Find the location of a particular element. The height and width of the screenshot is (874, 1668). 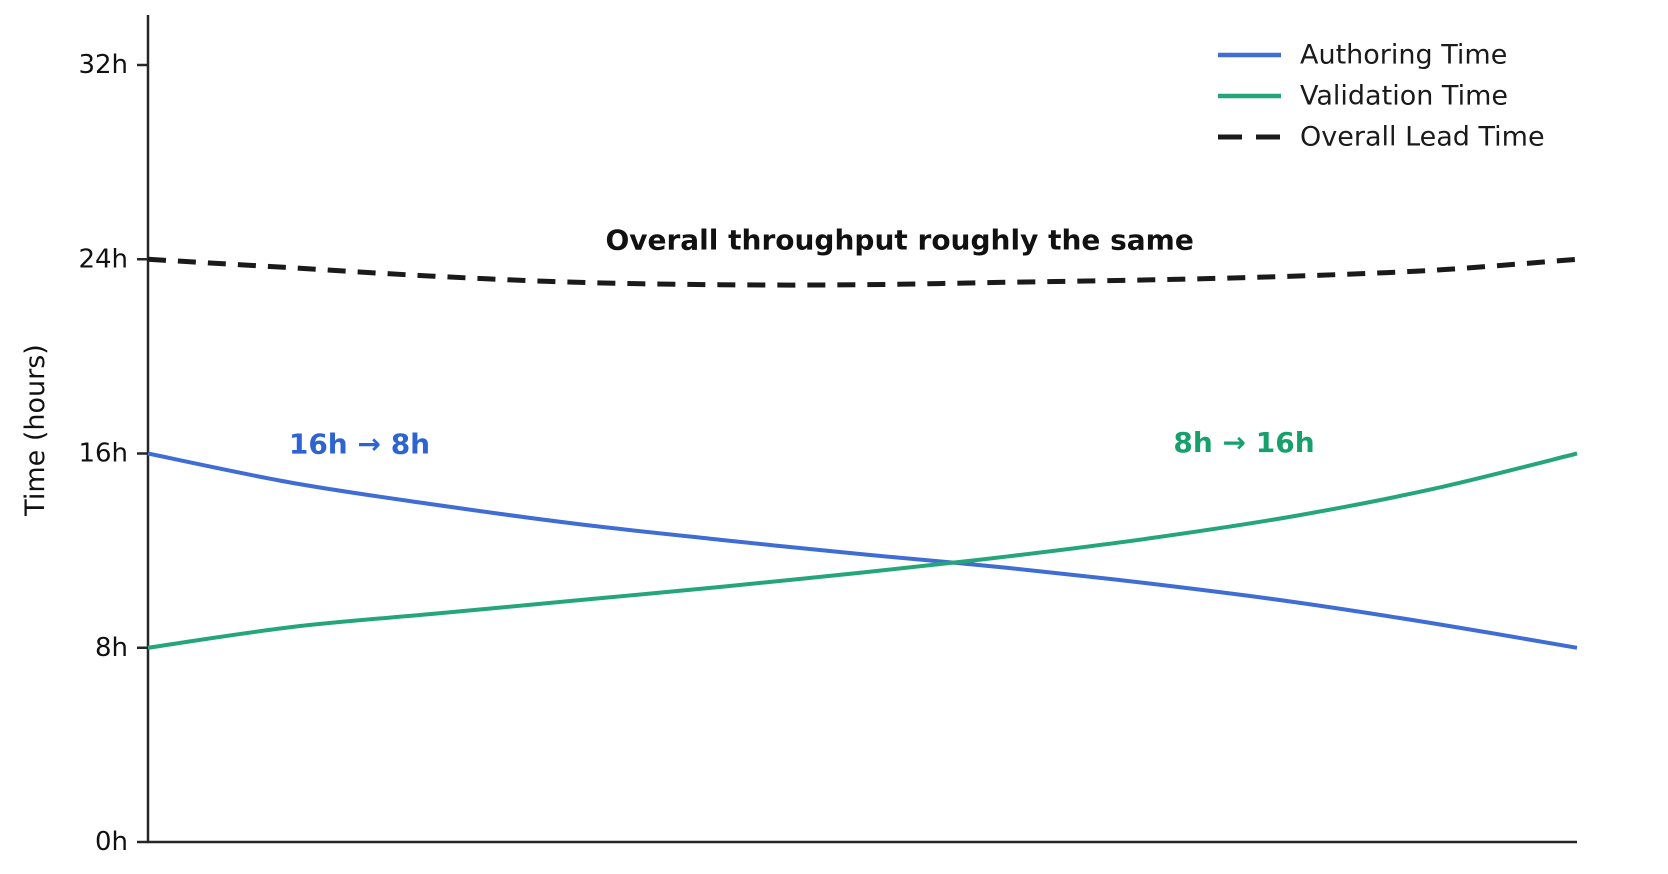

legend-item: Validation Time is located at coordinates (1363, 96).